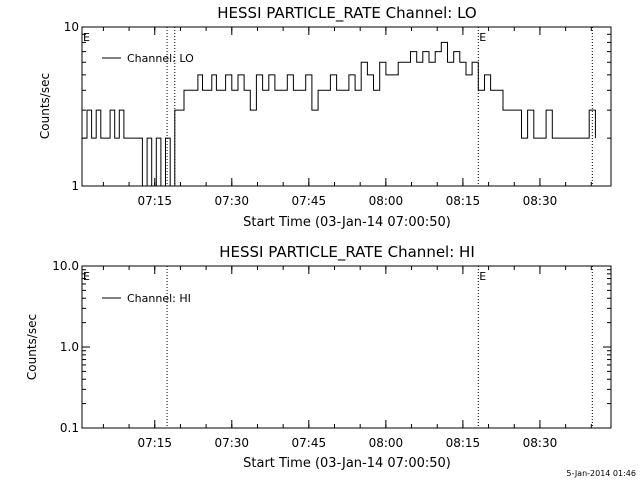 The image size is (640, 480). I want to click on chart-title-hi: HESSI PARTICLE_RATE Channel: HI, so click(347, 252).